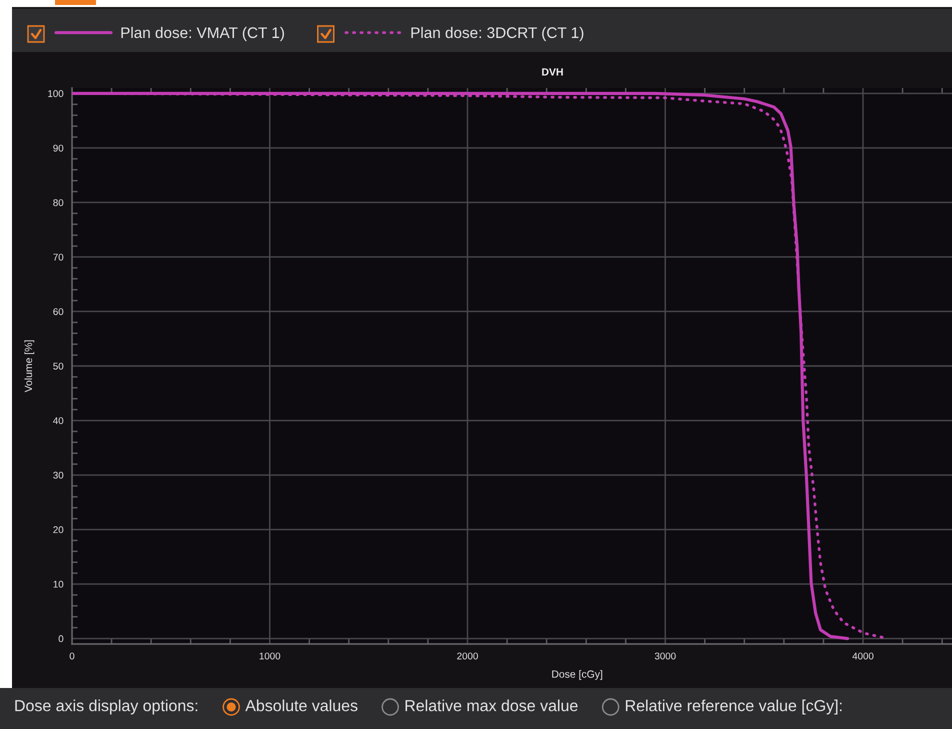 The width and height of the screenshot is (952, 729). Describe the element at coordinates (106, 707) in the screenshot. I see `text: Dose axis display options:` at that location.